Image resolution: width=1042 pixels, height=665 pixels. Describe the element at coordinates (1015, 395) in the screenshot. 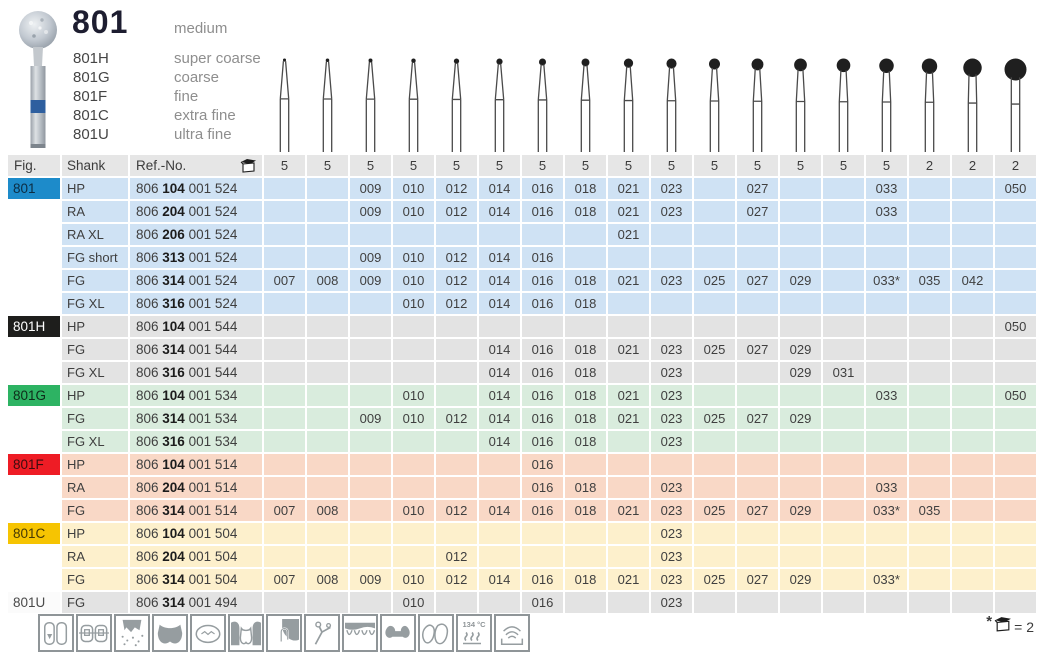

I see `size-cell: 050` at that location.